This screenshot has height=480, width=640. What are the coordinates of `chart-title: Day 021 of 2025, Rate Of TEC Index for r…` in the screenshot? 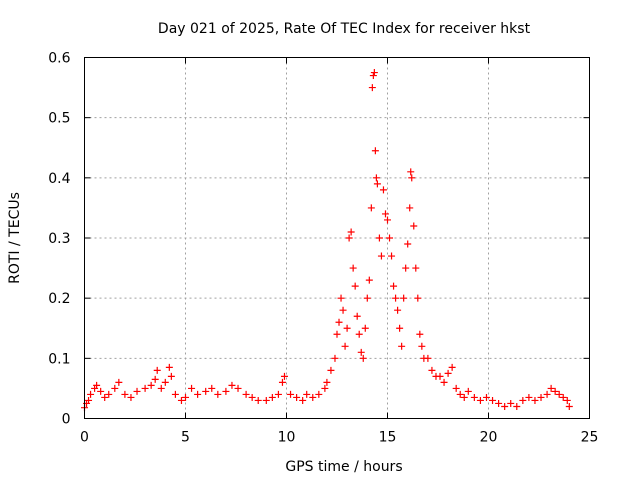 It's located at (344, 29).